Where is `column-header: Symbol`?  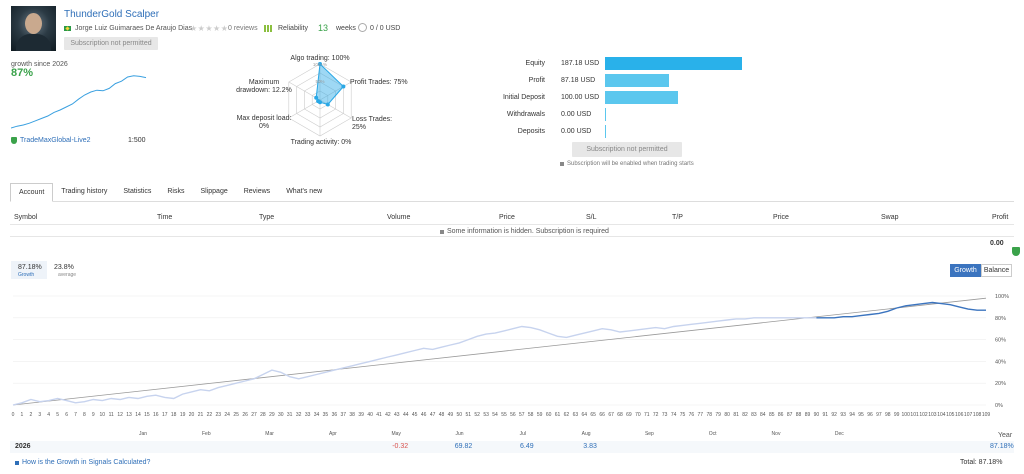
column-header: Symbol is located at coordinates (26, 217).